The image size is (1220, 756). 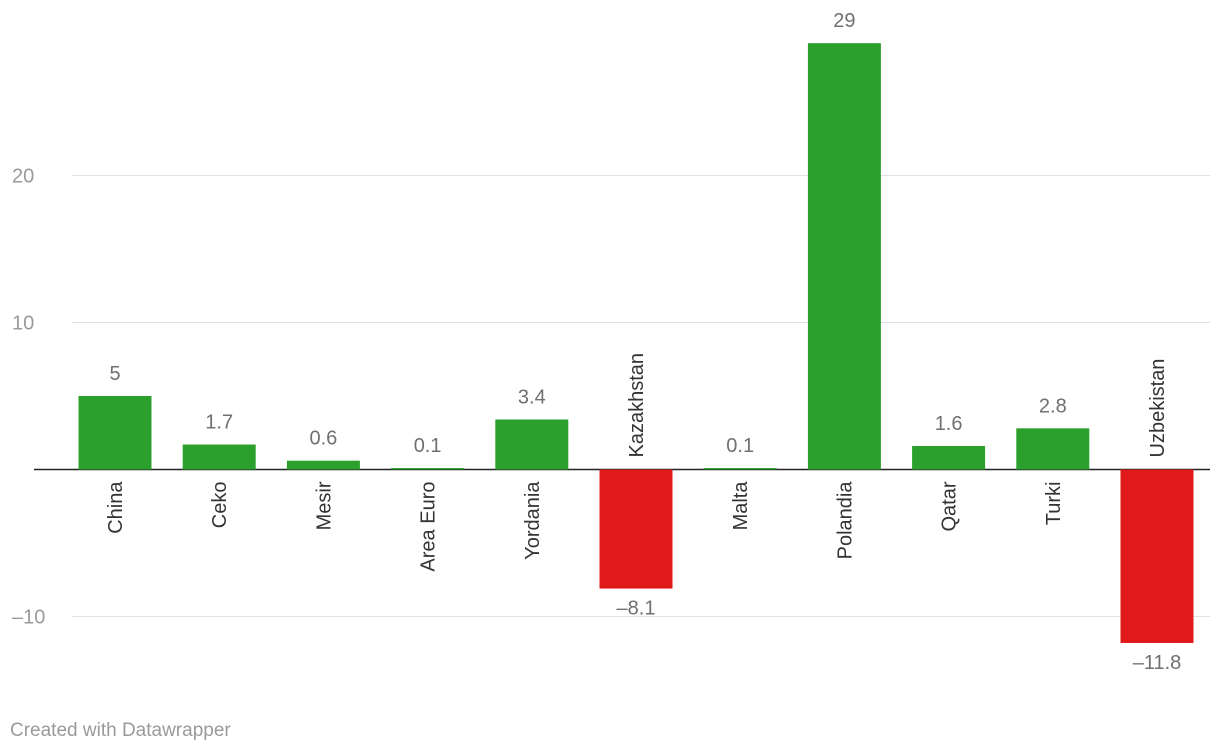 I want to click on category-label: Malta, so click(x=741, y=506).